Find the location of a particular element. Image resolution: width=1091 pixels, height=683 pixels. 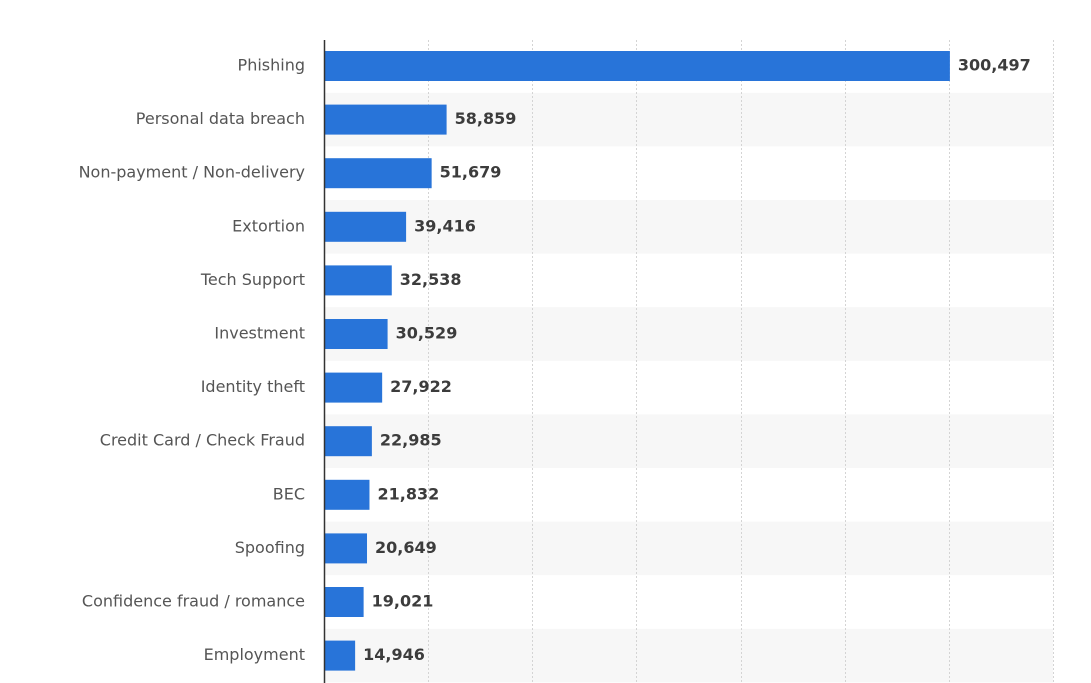

value-label: 27,922 is located at coordinates (421, 386).